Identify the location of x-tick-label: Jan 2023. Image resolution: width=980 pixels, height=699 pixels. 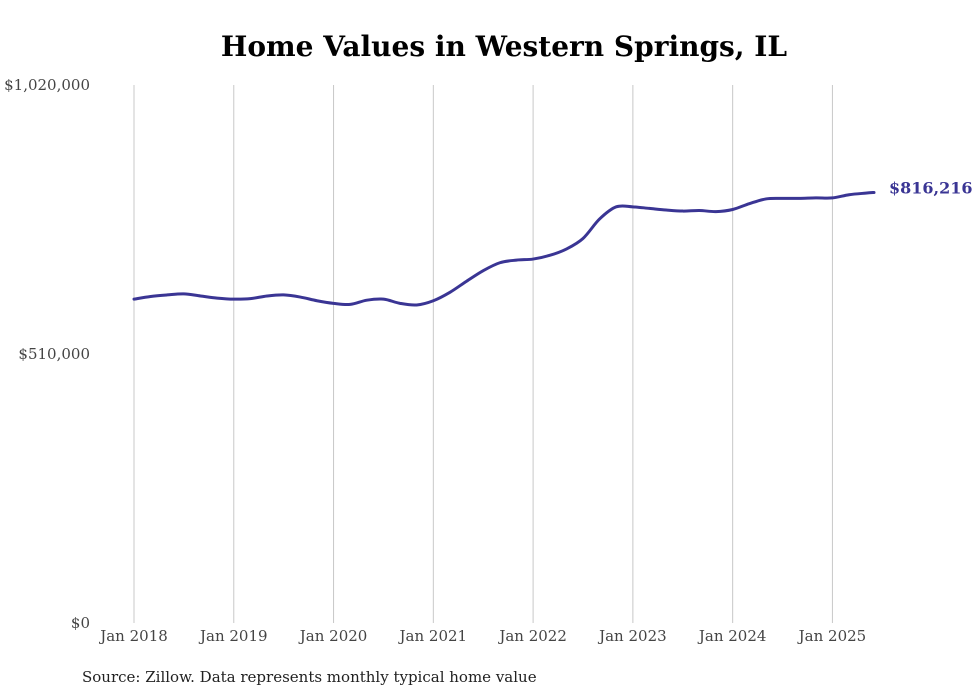
(632, 636).